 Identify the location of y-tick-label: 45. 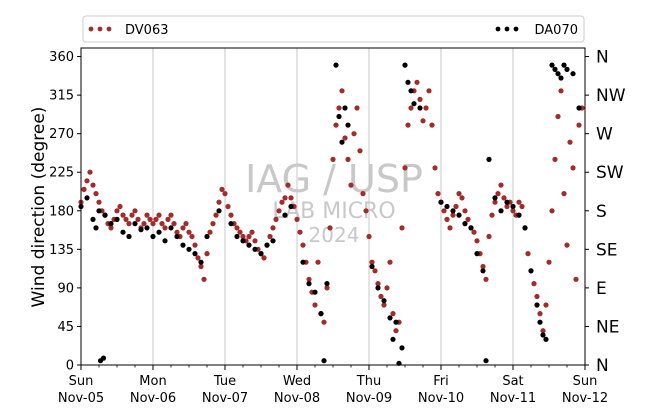
(65, 327).